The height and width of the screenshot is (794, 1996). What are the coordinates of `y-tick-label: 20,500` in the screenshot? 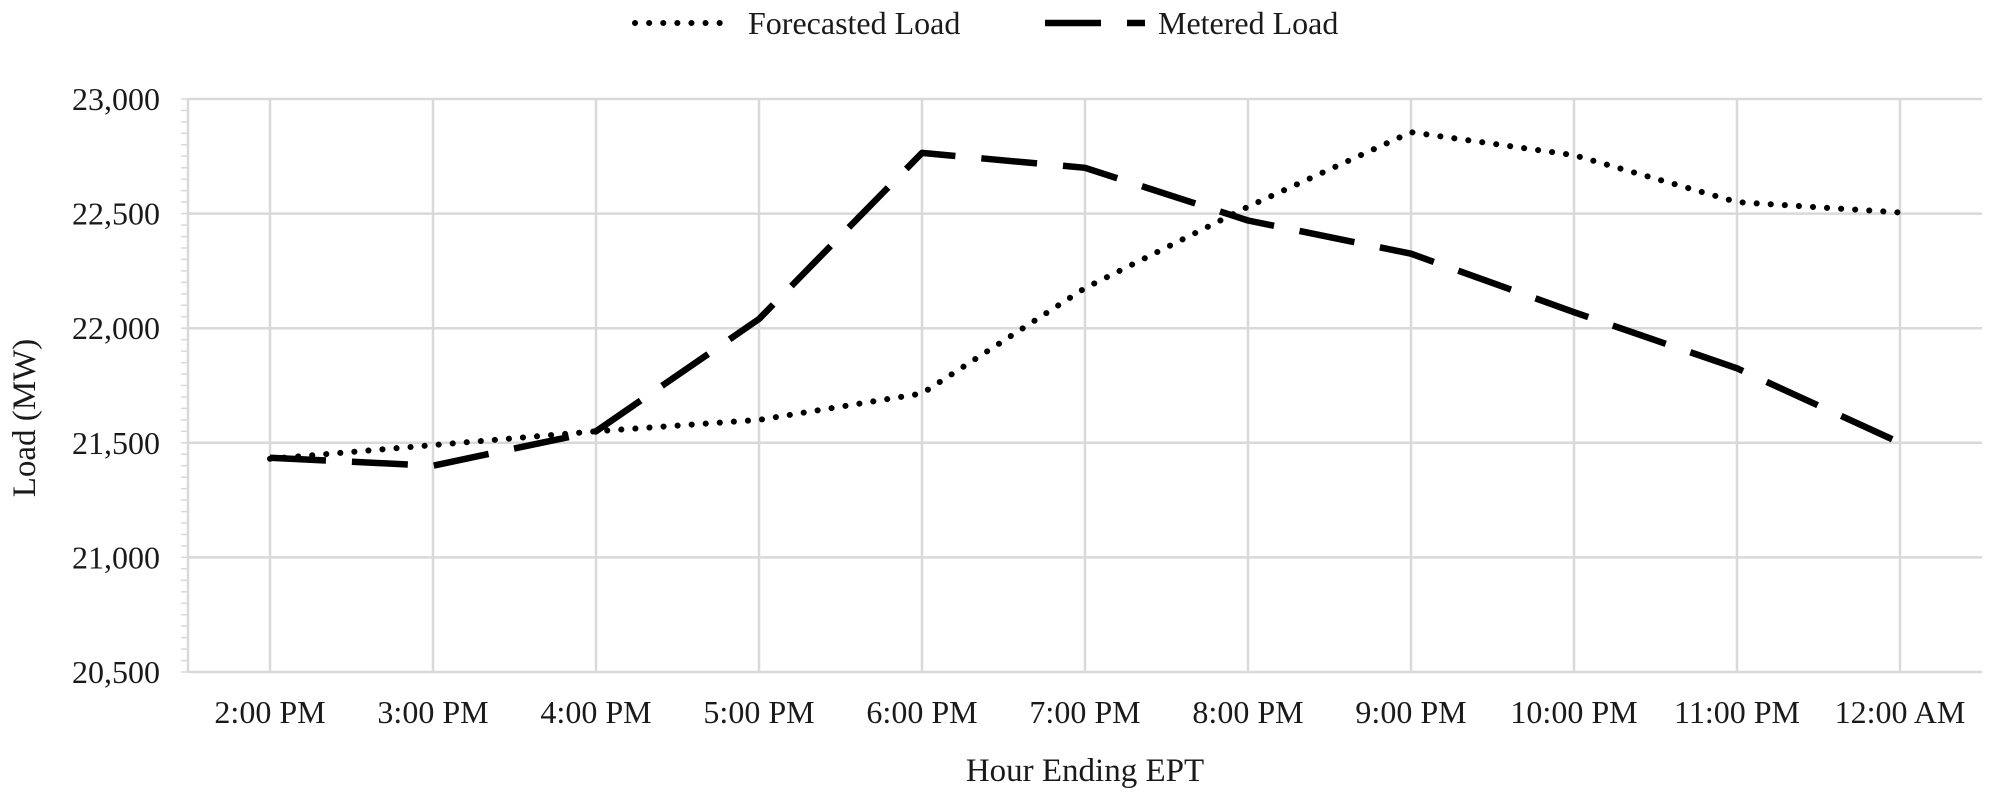 It's located at (116, 672).